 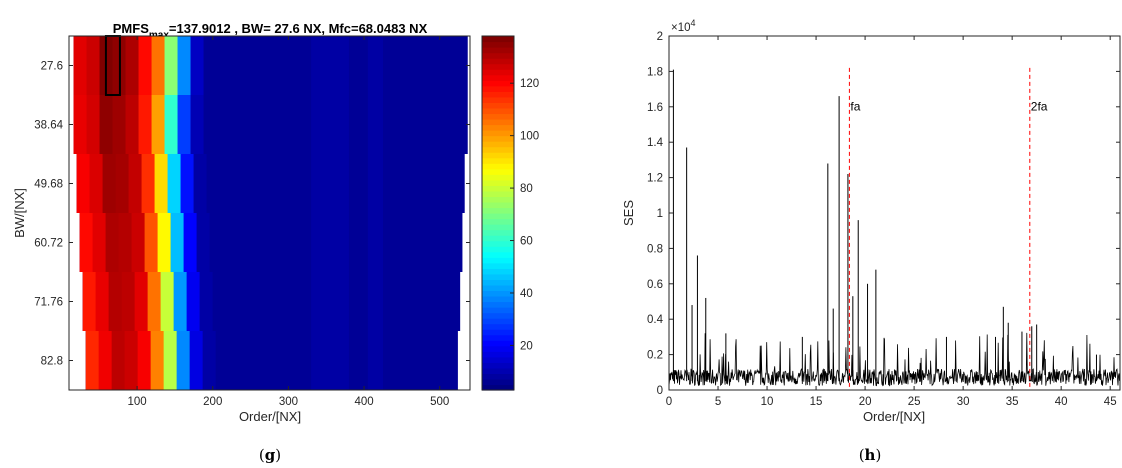 I want to click on panel-label-h: (h), so click(x=870, y=455).